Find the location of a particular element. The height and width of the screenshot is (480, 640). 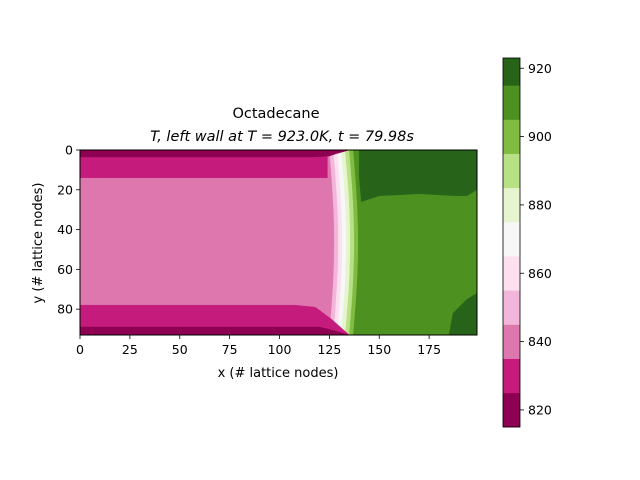

contour-band-915-923-corner is located at coordinates (462, 313).